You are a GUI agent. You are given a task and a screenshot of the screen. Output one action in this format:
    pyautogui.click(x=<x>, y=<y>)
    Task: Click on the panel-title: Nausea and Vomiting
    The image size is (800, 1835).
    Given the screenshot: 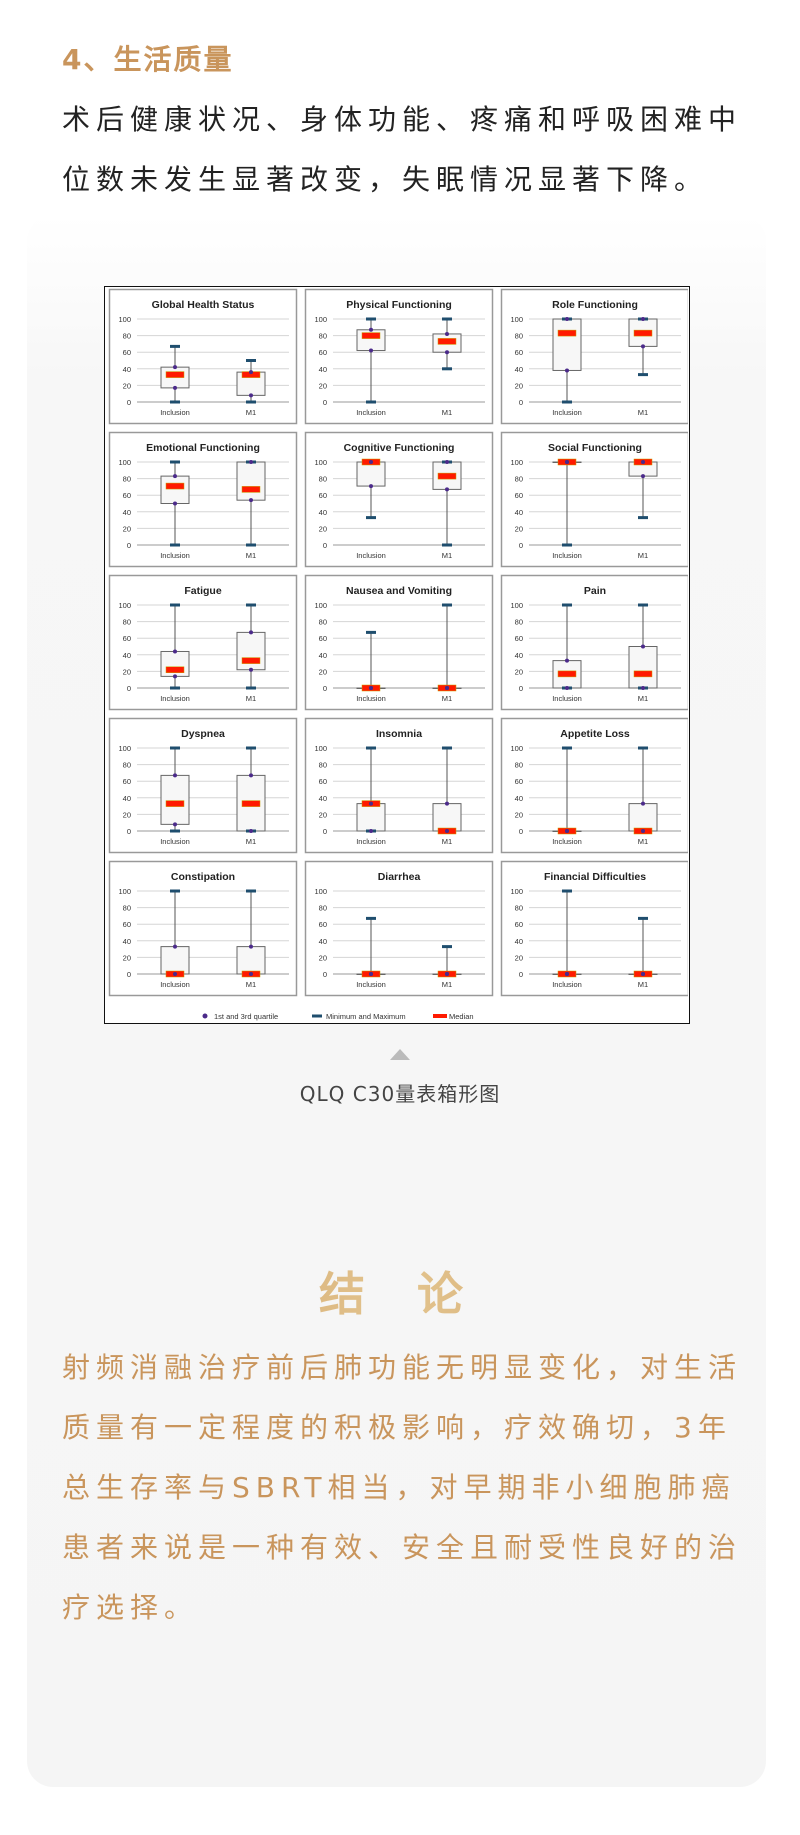 What is the action you would take?
    pyautogui.click(x=399, y=591)
    